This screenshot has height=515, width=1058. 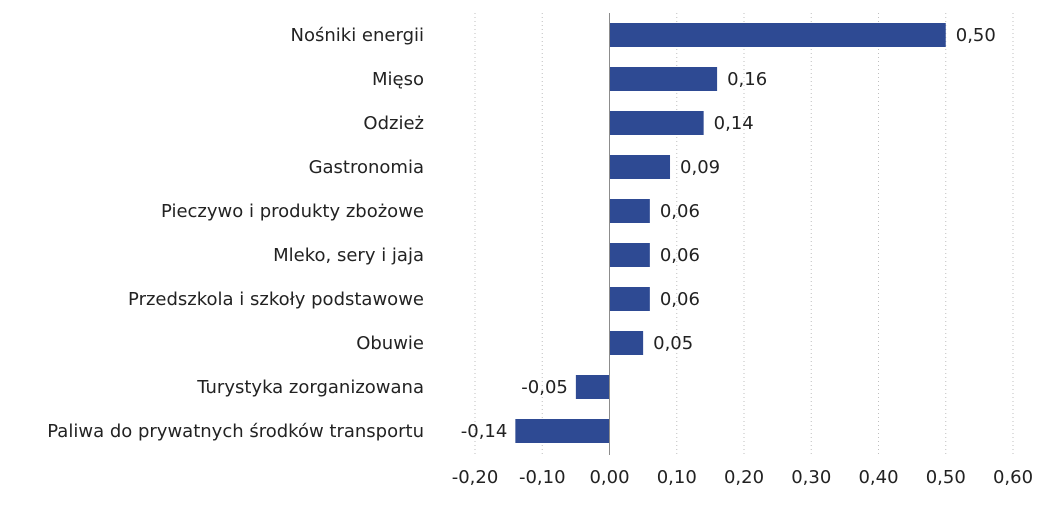 I want to click on value-label: -0,05, so click(x=544, y=387).